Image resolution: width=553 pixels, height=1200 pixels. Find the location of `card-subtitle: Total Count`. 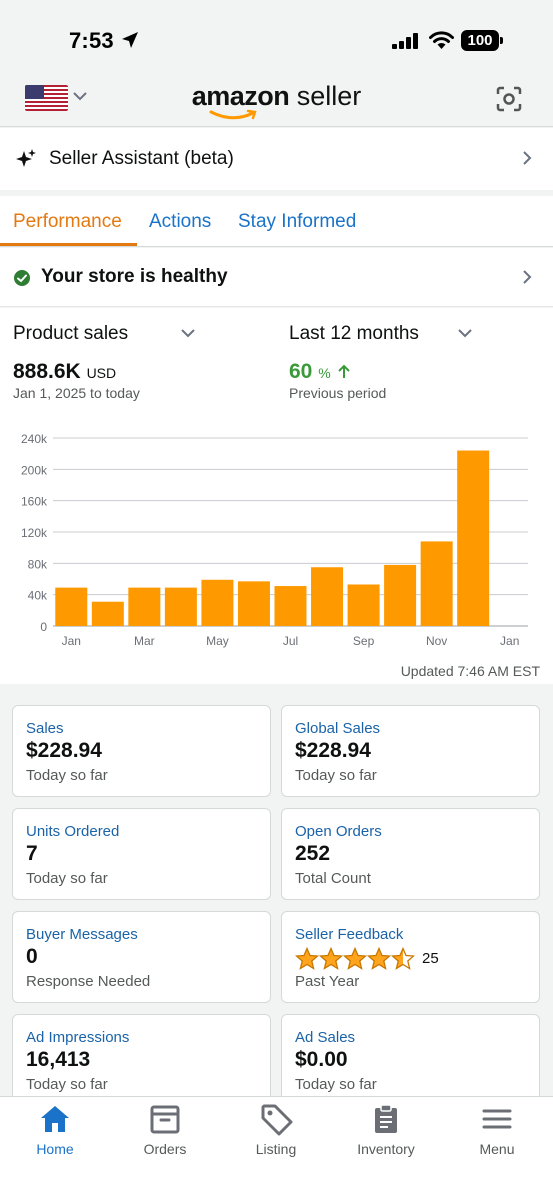

card-subtitle: Total Count is located at coordinates (333, 878).